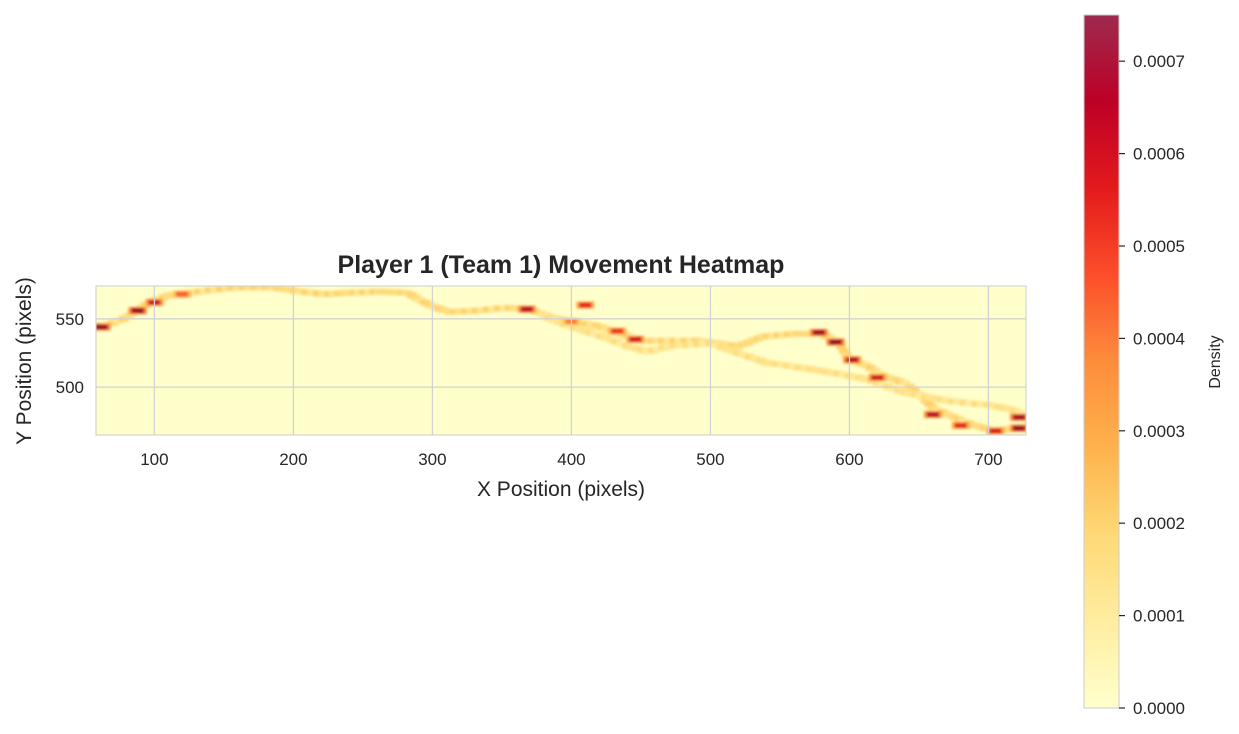  Describe the element at coordinates (432, 459) in the screenshot. I see `x-tick-label: 300` at that location.